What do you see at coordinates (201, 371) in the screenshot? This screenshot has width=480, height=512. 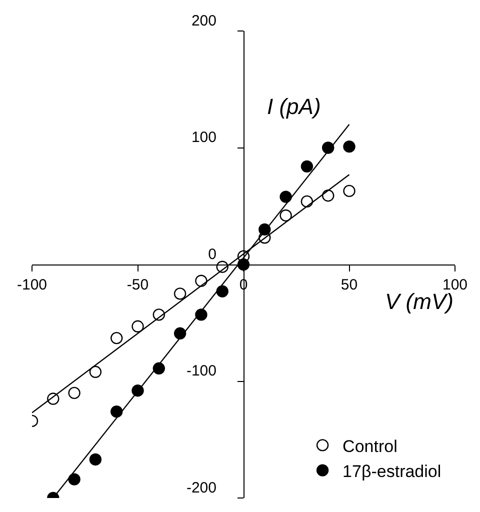 I see `y-tick-label: -100` at bounding box center [201, 371].